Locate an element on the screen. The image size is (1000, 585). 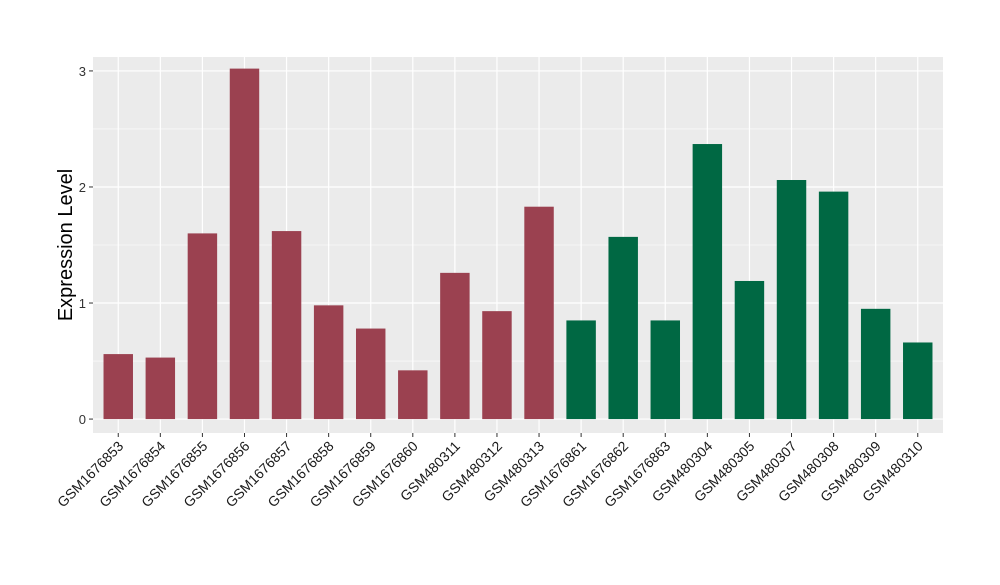
bar-GSM480305 is located at coordinates (749, 350).